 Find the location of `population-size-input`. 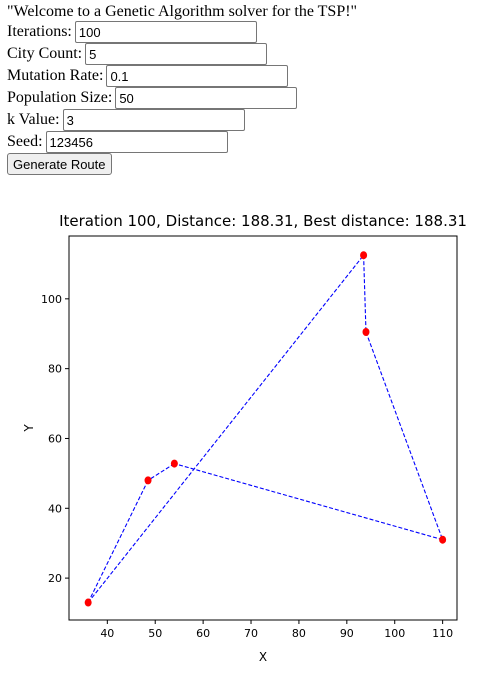

population-size-input is located at coordinates (206, 98).